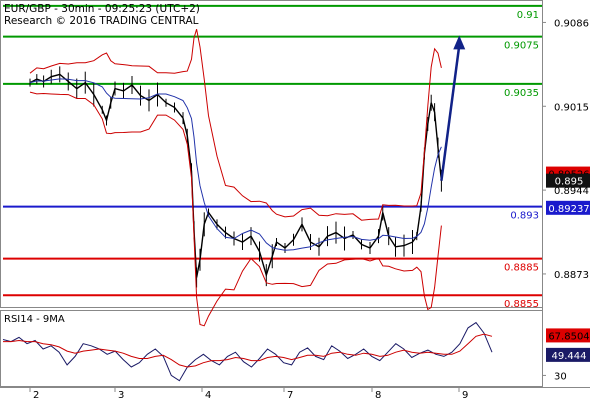 The image size is (590, 400). I want to click on chart-research-credit: Research © 2016 TRADING CENTRAL, so click(101, 21).